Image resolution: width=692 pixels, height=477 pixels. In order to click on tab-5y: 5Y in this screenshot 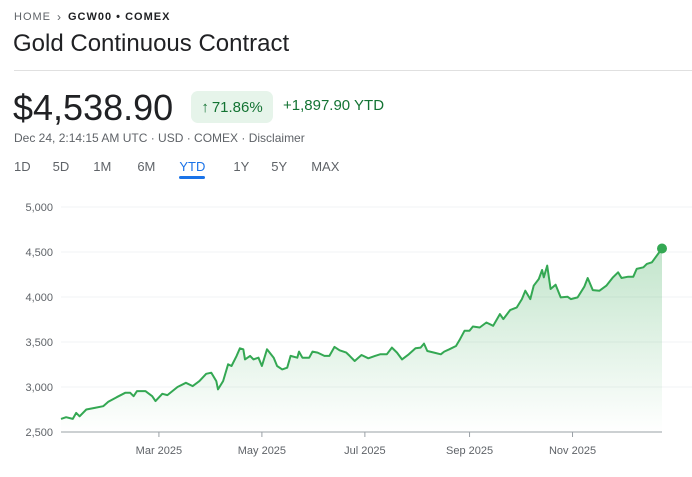, I will do `click(279, 166)`.